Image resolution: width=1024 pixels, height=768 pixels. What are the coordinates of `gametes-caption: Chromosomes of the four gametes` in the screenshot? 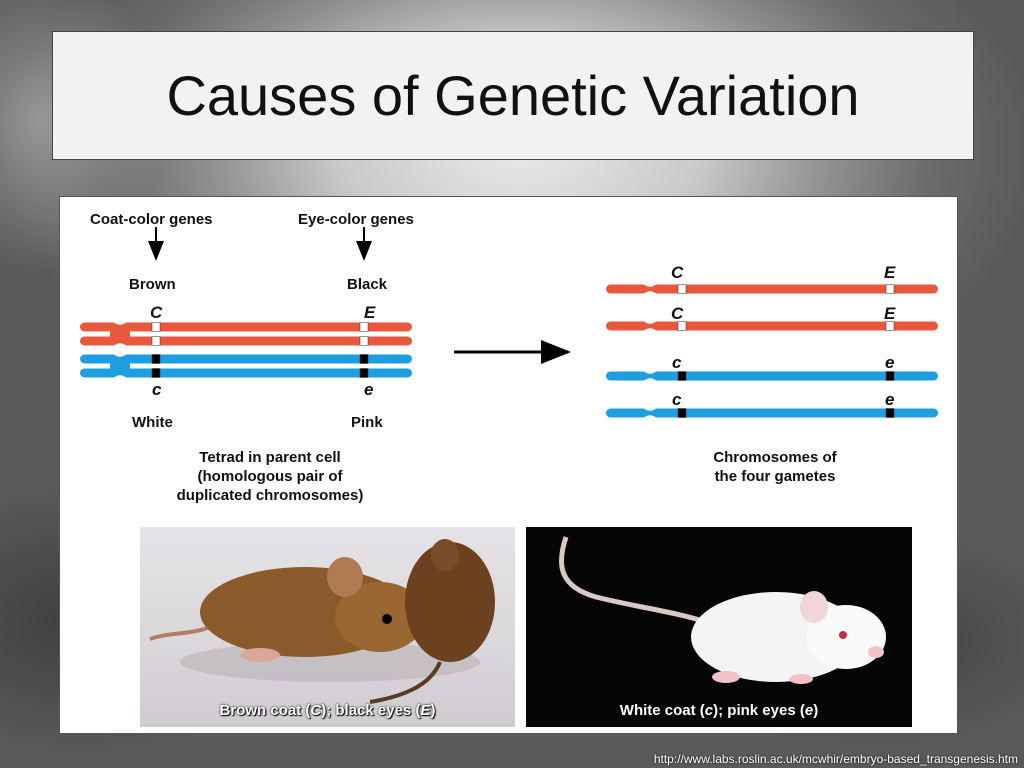 It's located at (775, 467).